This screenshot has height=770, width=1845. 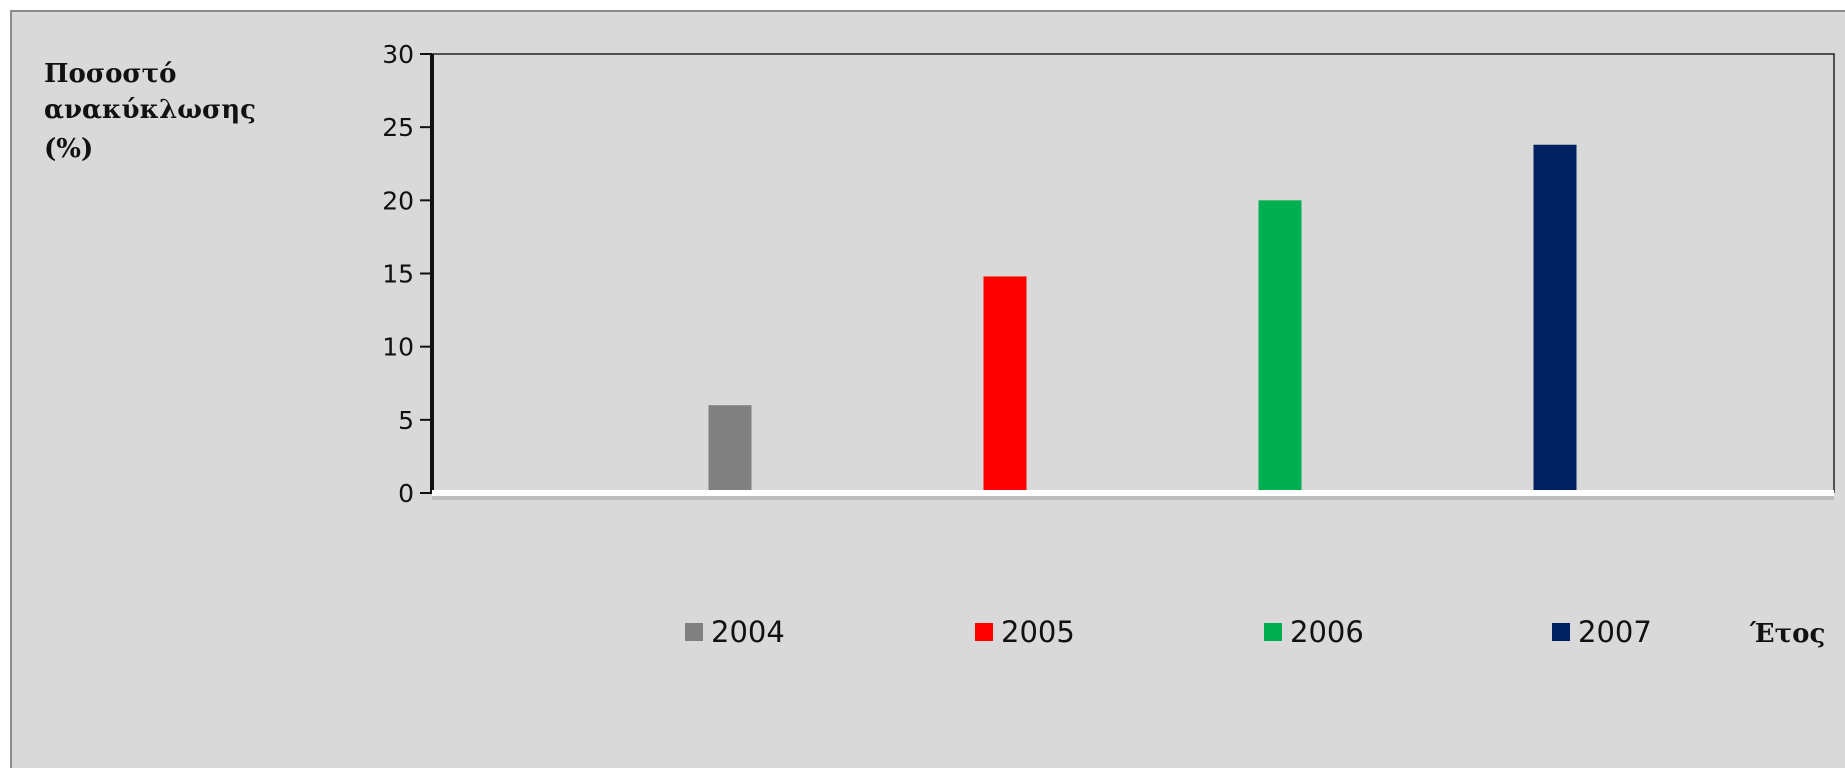 What do you see at coordinates (694, 632) in the screenshot?
I see `legend-swatch-2004` at bounding box center [694, 632].